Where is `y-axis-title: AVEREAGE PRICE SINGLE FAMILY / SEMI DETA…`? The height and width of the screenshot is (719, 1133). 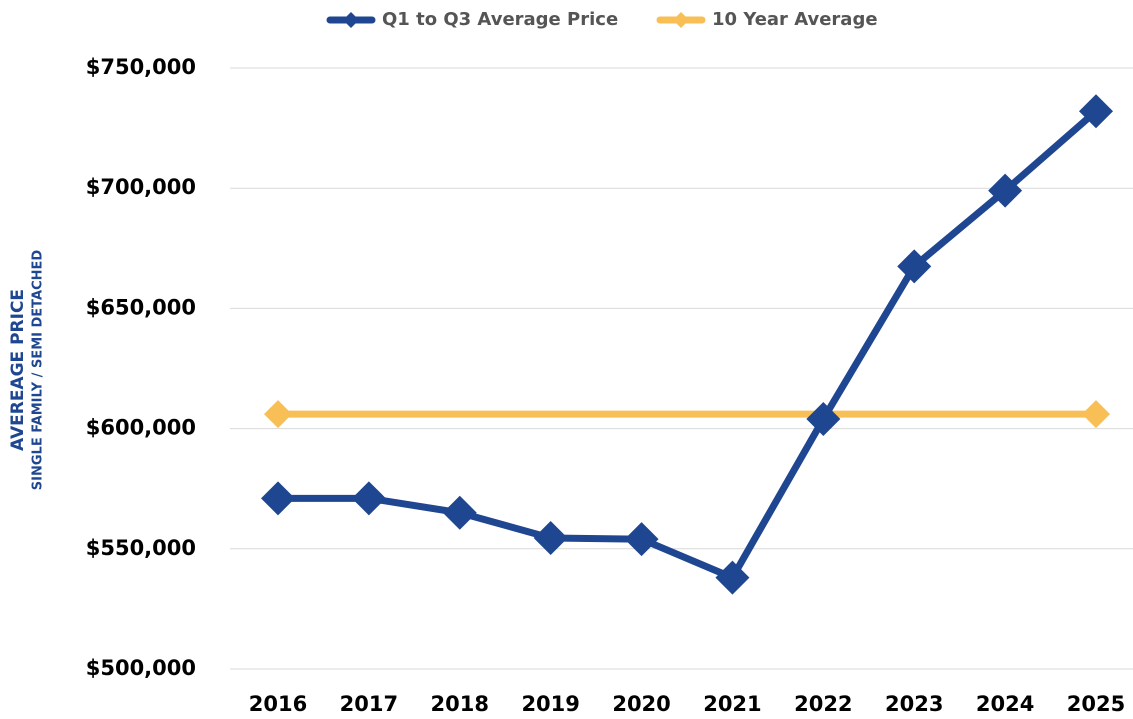
y-axis-title: AVEREAGE PRICE SINGLE FAMILY / SEMI DETA… is located at coordinates (27, 370).